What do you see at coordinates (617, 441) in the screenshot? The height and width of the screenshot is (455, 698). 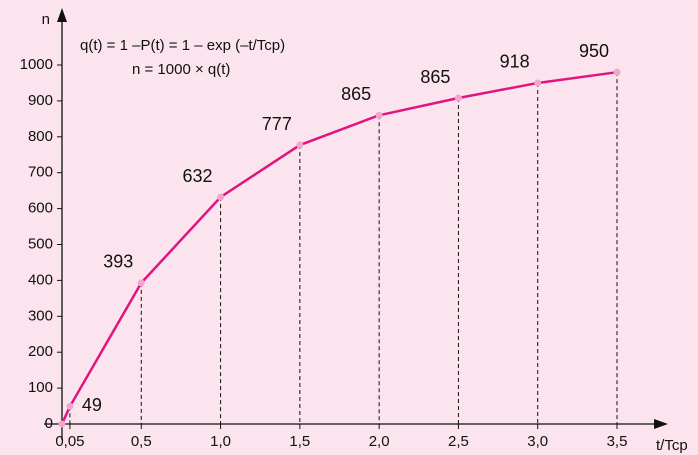 I see `x-tick-label: 3,5` at bounding box center [617, 441].